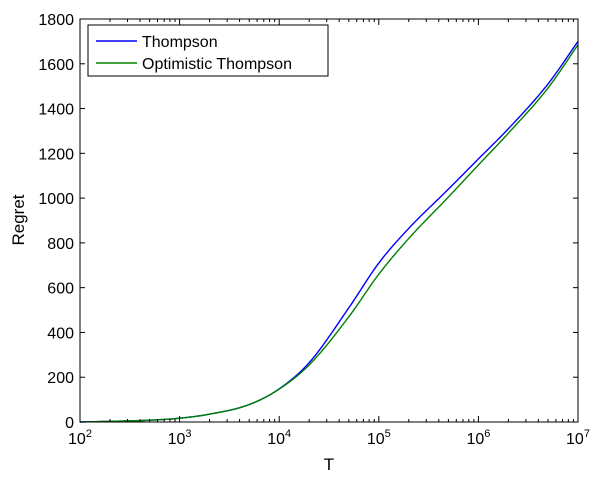 This screenshot has height=479, width=601. I want to click on y-tick-label: 1400, so click(56, 110).